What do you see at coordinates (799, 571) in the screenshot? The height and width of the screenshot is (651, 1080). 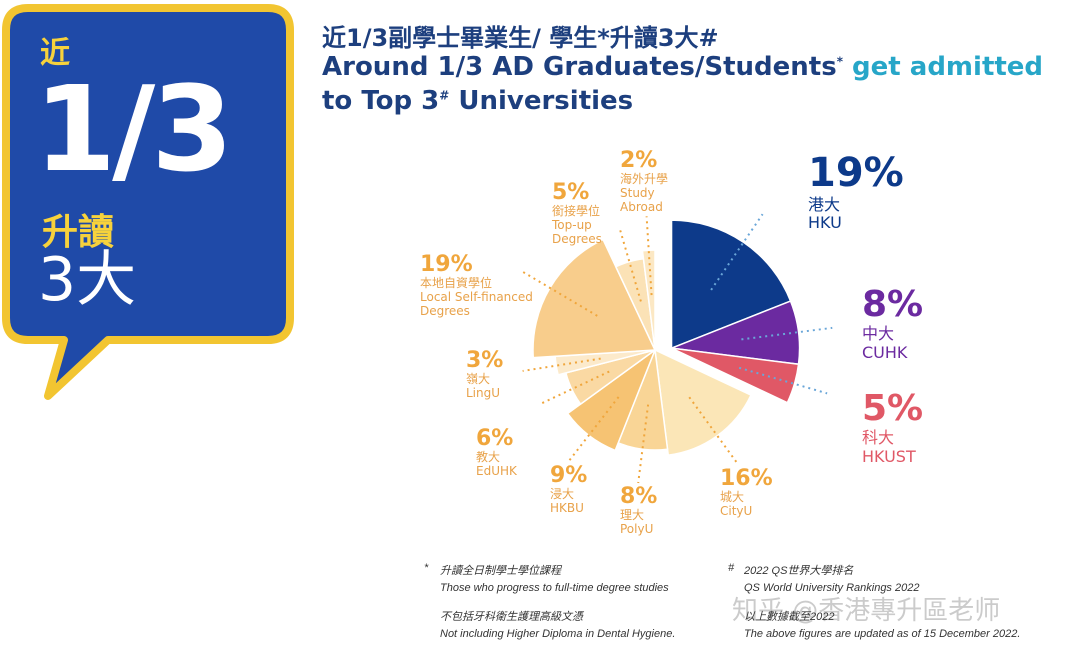 I see `footnote-hash-zh: 2022 QS世界大學排名` at bounding box center [799, 571].